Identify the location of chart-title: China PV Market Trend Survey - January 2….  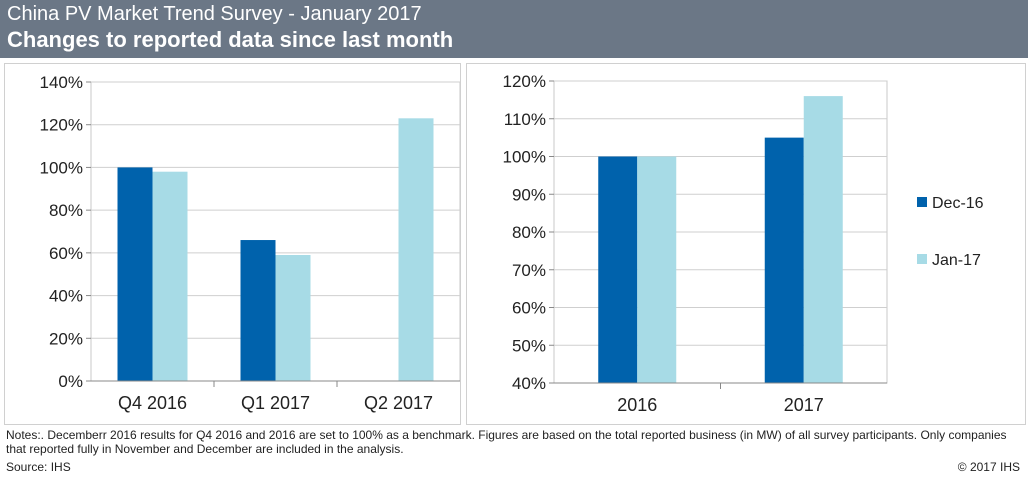
(214, 14).